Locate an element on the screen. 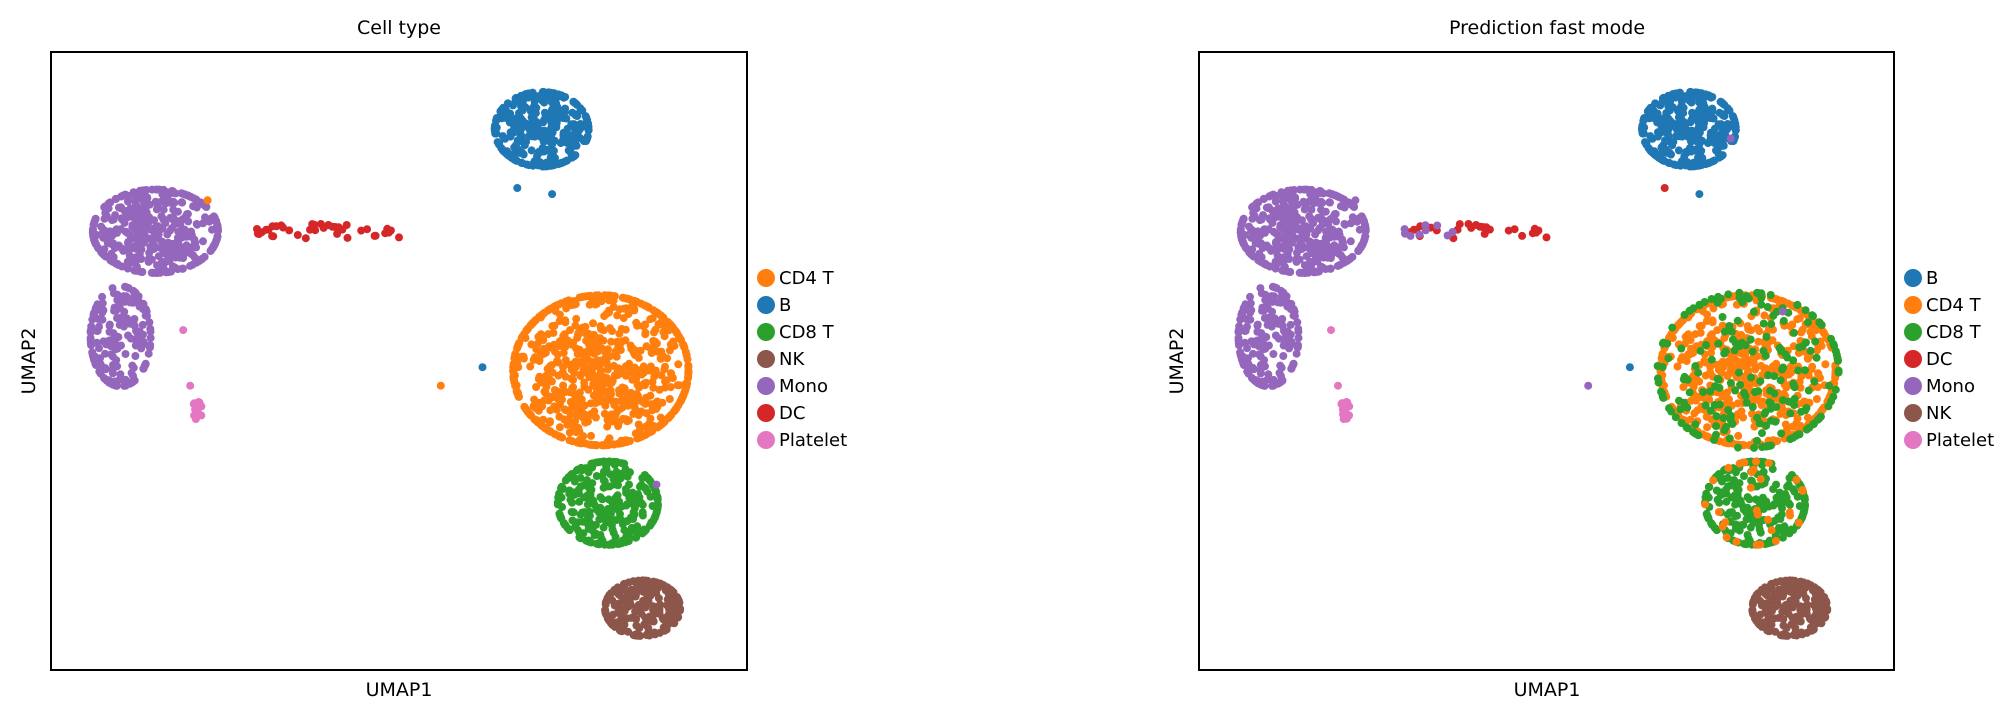  legend-label: NK is located at coordinates (792, 359).